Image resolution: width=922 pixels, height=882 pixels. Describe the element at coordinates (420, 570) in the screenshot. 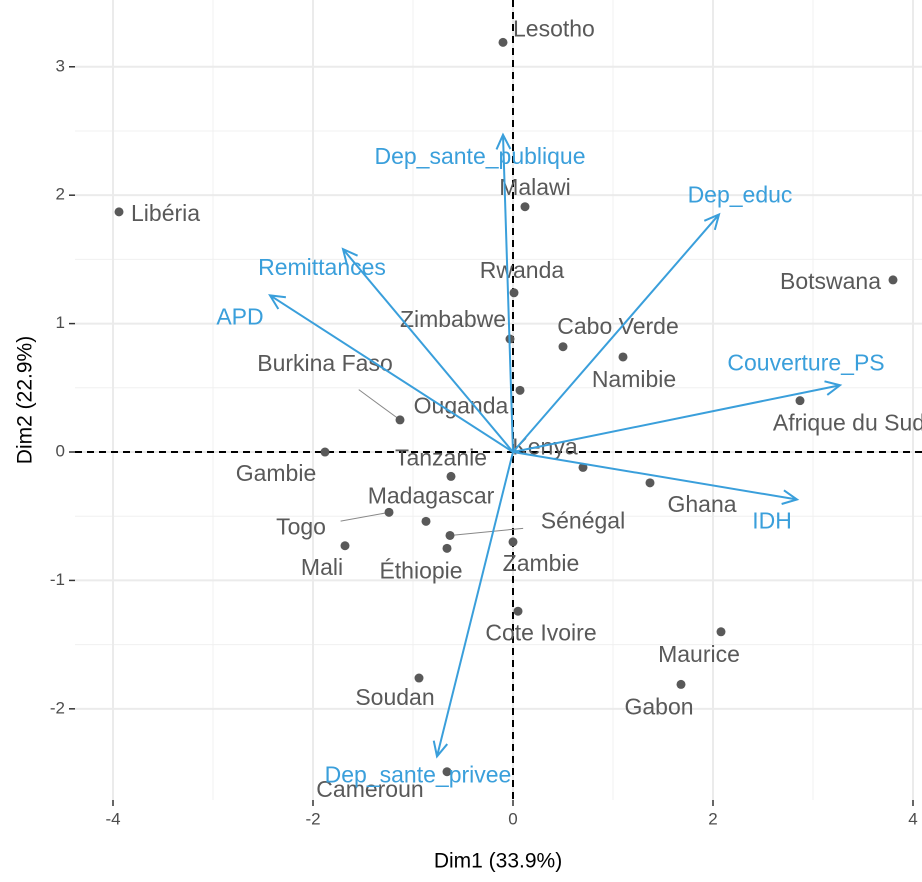

I see `point-label: Éthiopie` at that location.